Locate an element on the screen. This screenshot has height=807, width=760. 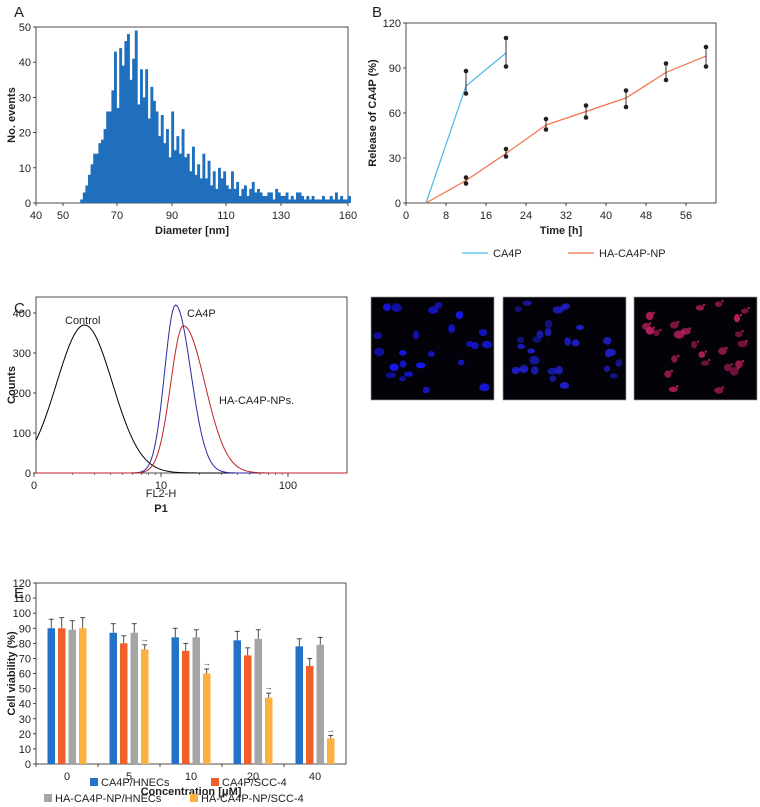
error-cap-lower is located at coordinates (626, 107).